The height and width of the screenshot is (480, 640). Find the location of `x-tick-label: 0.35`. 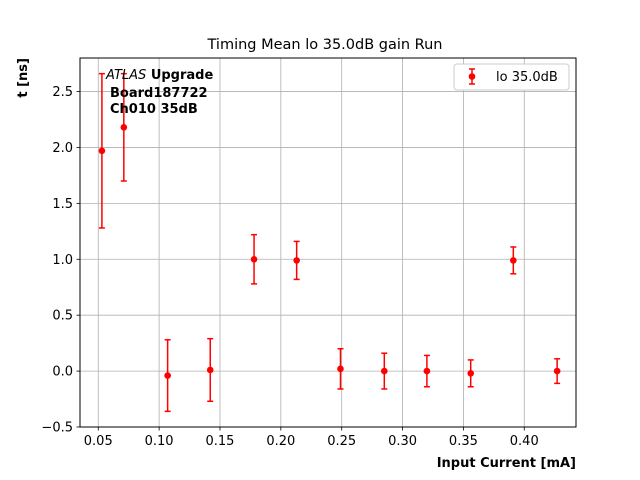

x-tick-label: 0.35 is located at coordinates (463, 441).